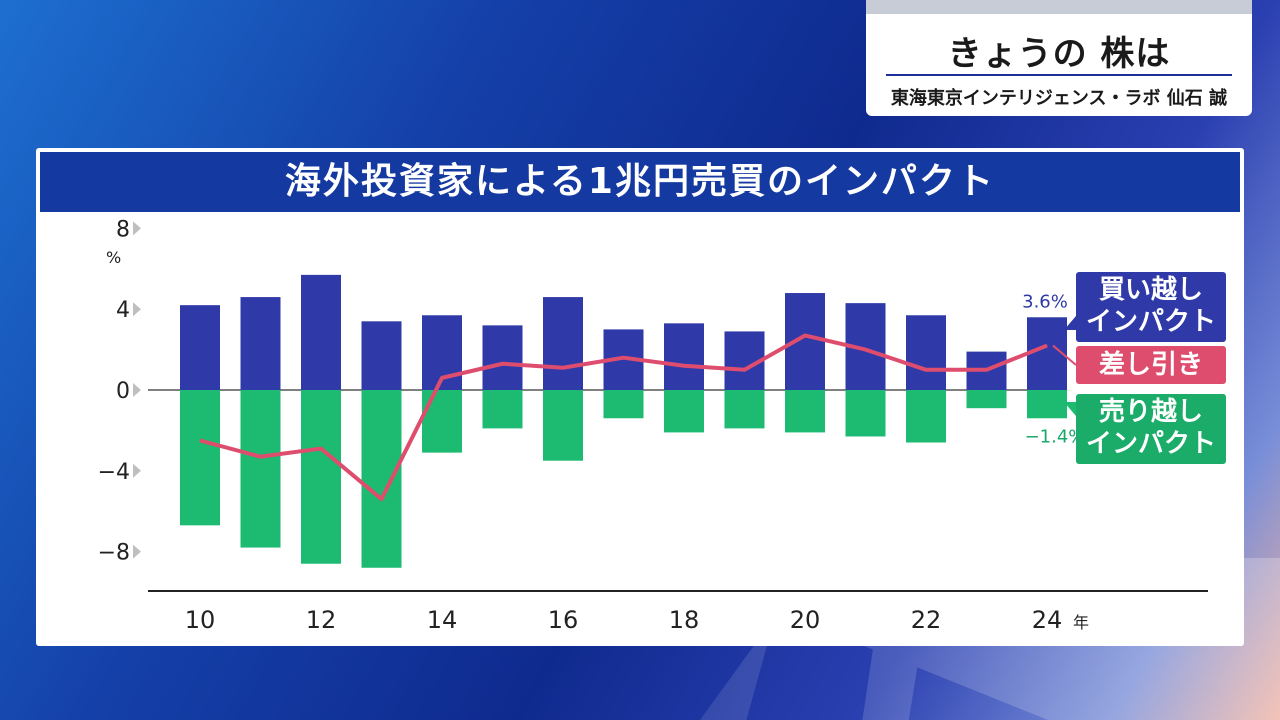 The height and width of the screenshot is (720, 1280). I want to click on y-unit-label: %, so click(113, 257).